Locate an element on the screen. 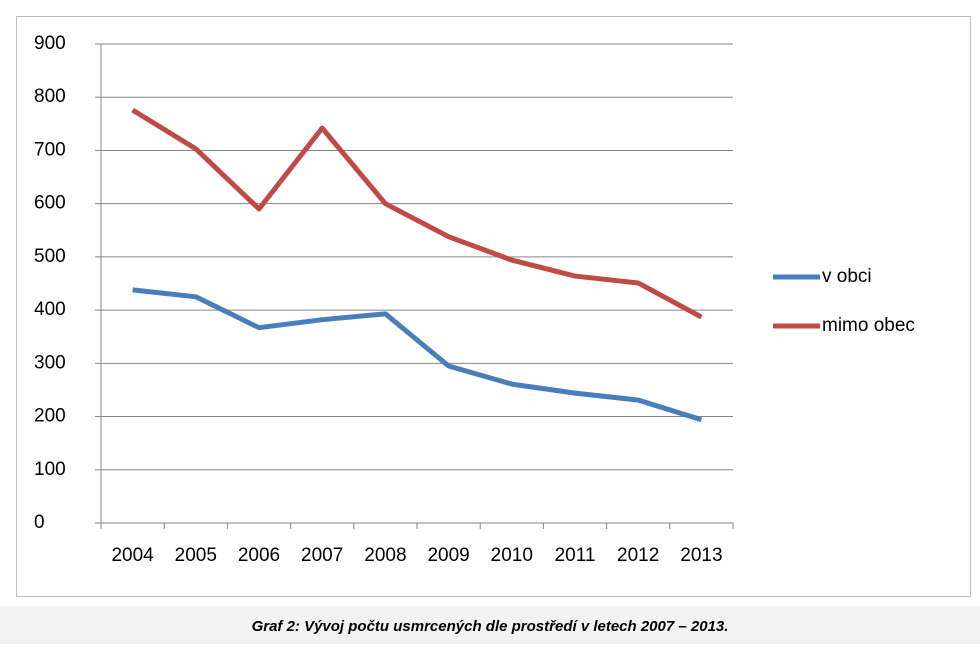  x-tick-label: 2010 is located at coordinates (512, 555).